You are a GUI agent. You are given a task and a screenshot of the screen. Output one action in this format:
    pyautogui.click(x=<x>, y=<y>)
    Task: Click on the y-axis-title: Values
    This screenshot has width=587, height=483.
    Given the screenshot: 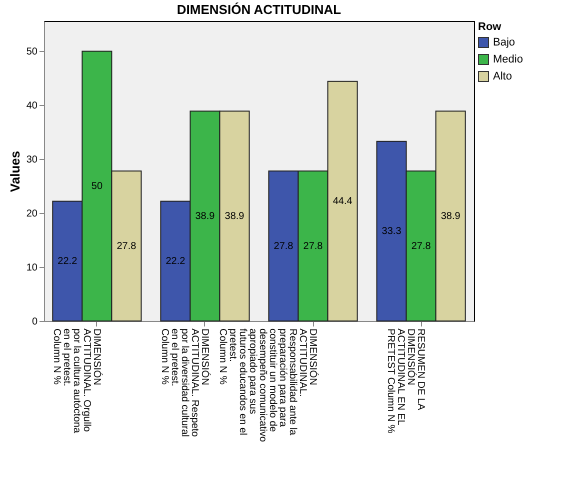 What is the action you would take?
    pyautogui.click(x=14, y=171)
    